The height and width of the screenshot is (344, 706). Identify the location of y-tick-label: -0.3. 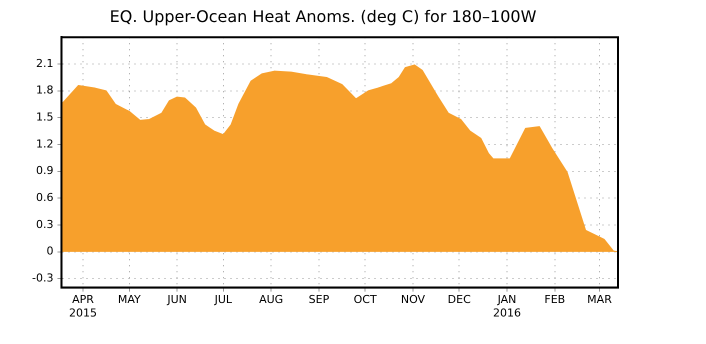
(43, 278).